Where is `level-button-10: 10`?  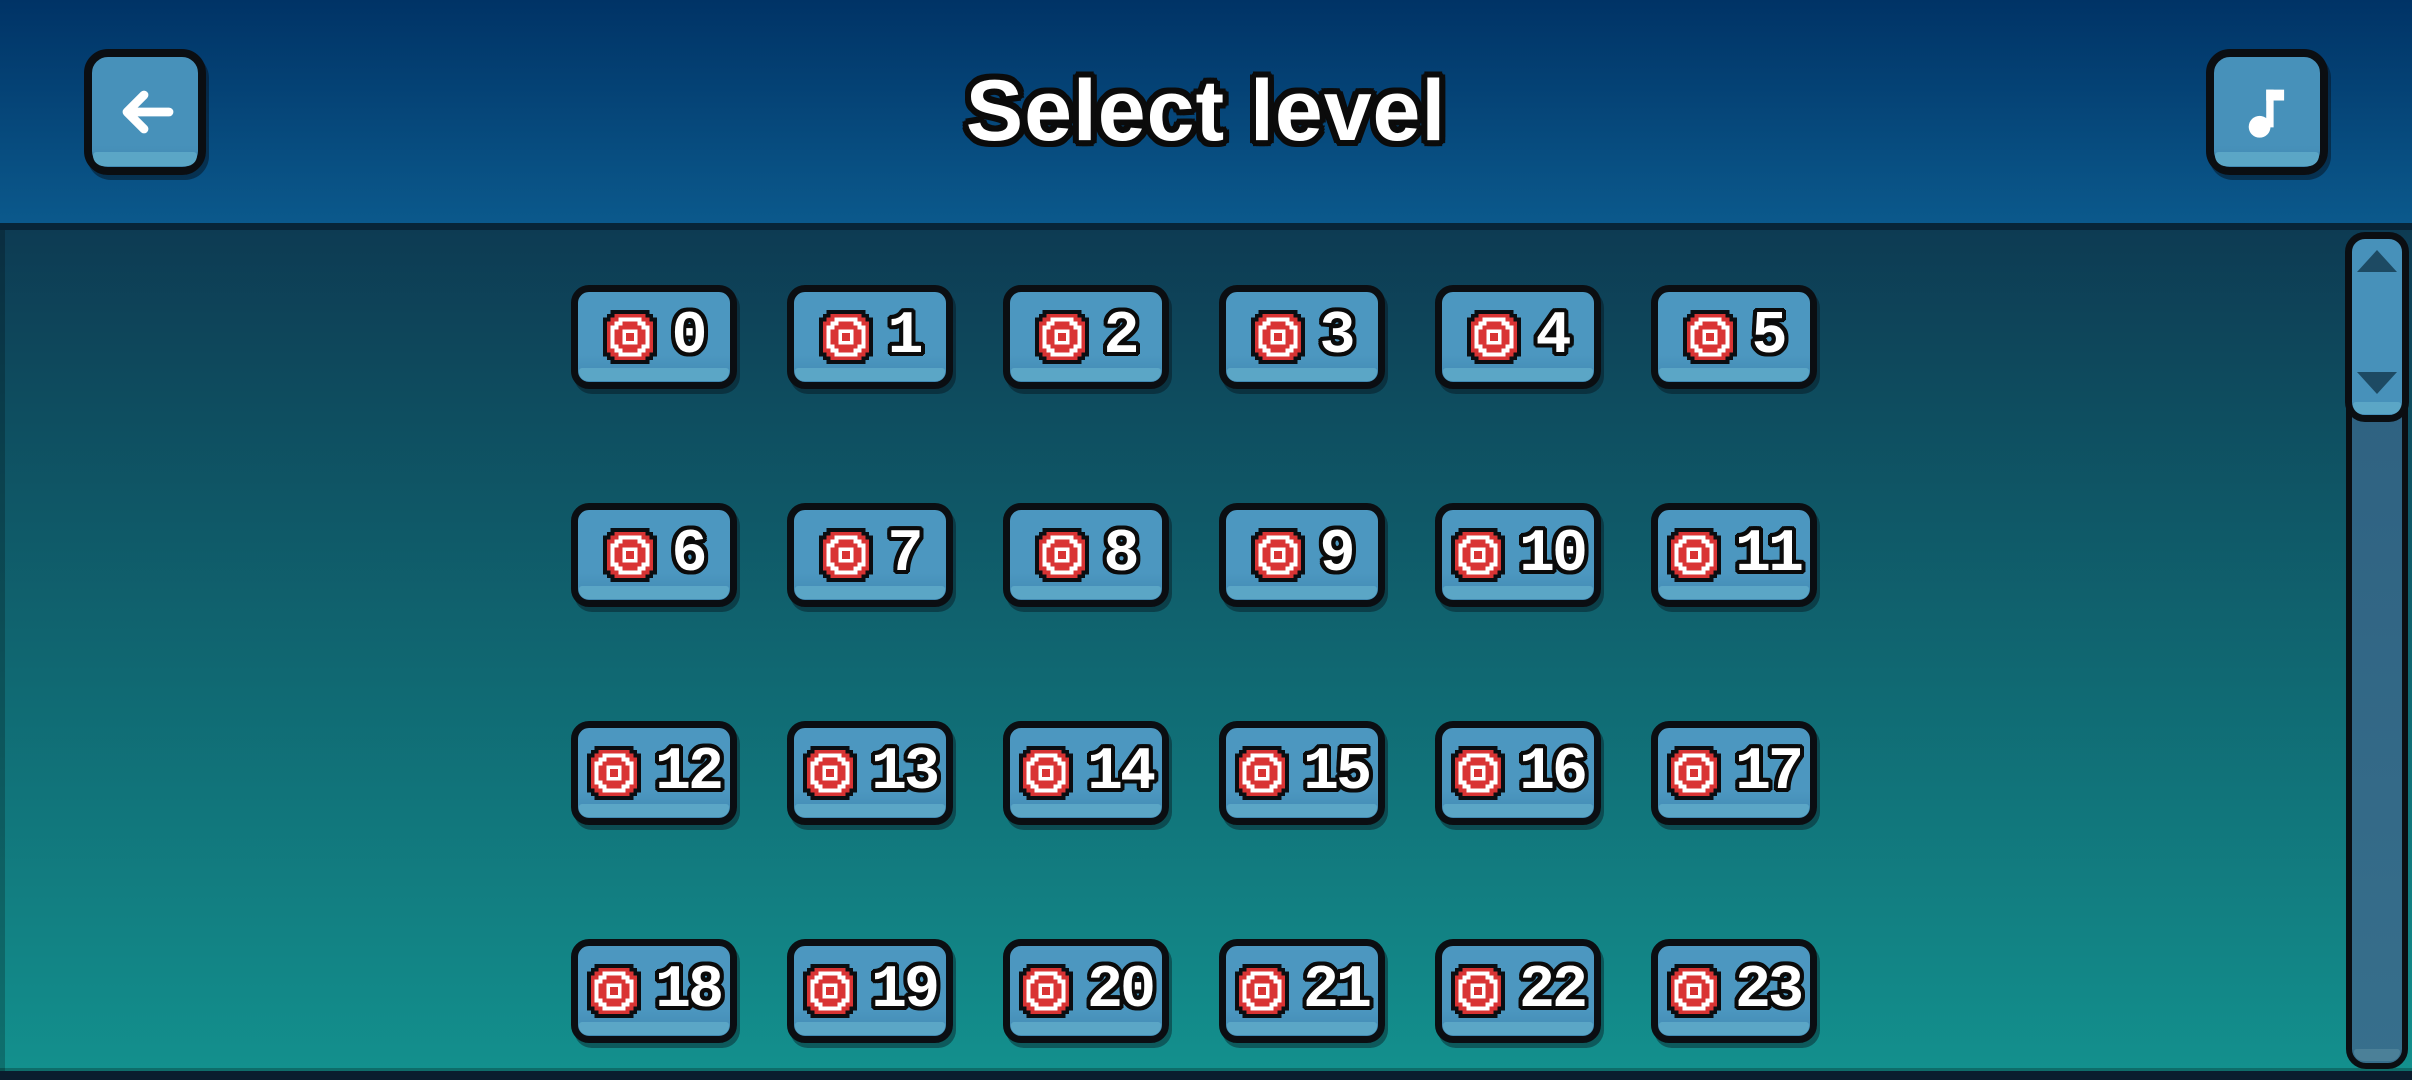
level-button-10: 10 is located at coordinates (1518, 555).